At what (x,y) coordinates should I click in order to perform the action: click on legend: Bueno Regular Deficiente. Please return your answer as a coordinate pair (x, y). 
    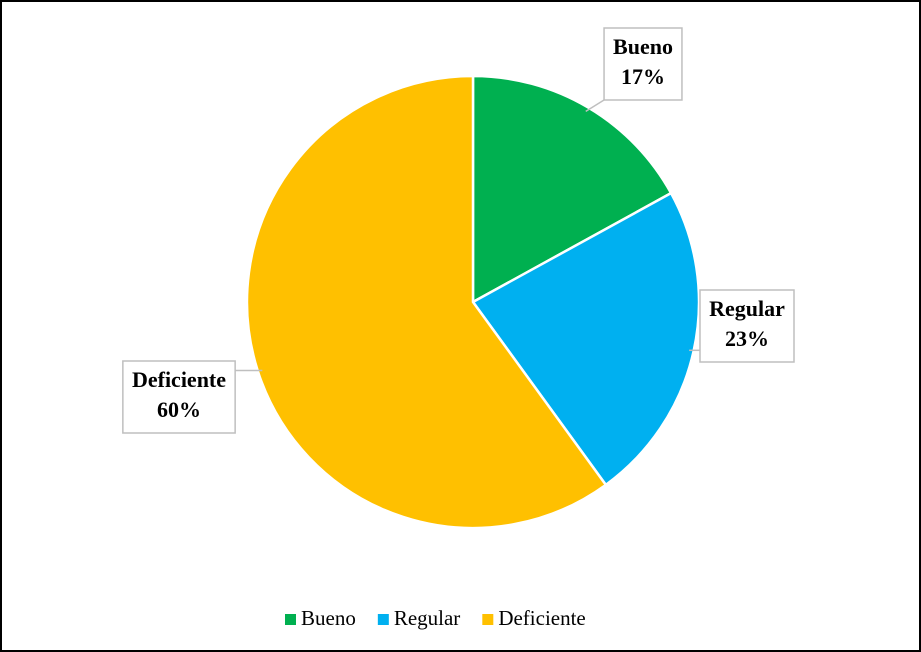
    Looking at the image, I should click on (435, 618).